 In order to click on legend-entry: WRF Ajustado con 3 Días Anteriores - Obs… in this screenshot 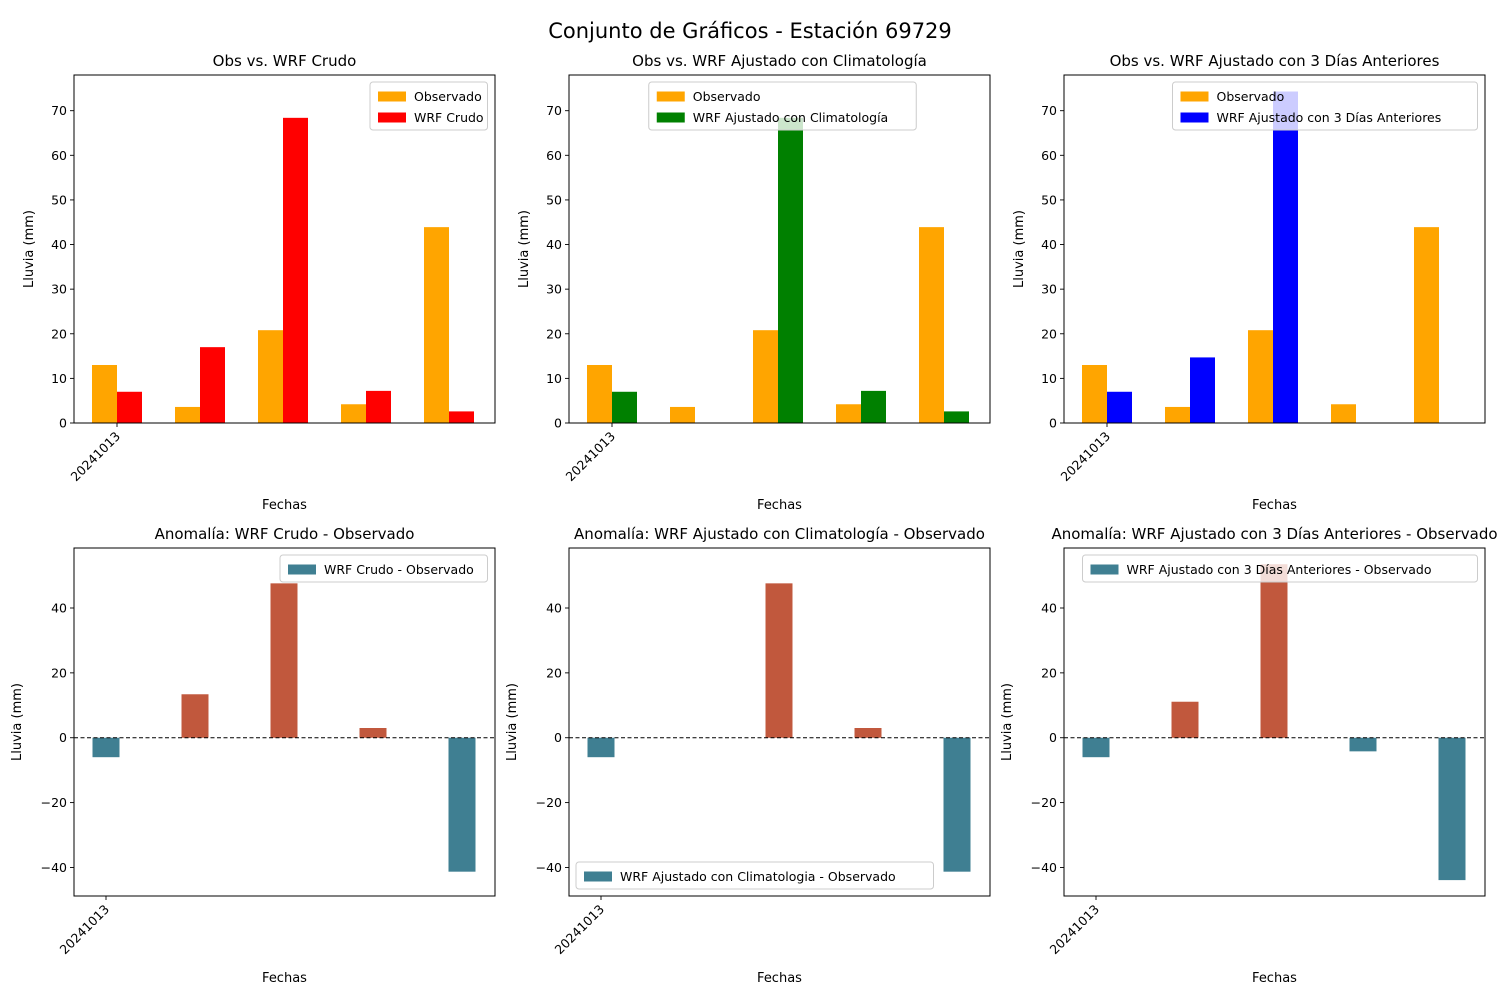, I will do `click(1279, 569)`.